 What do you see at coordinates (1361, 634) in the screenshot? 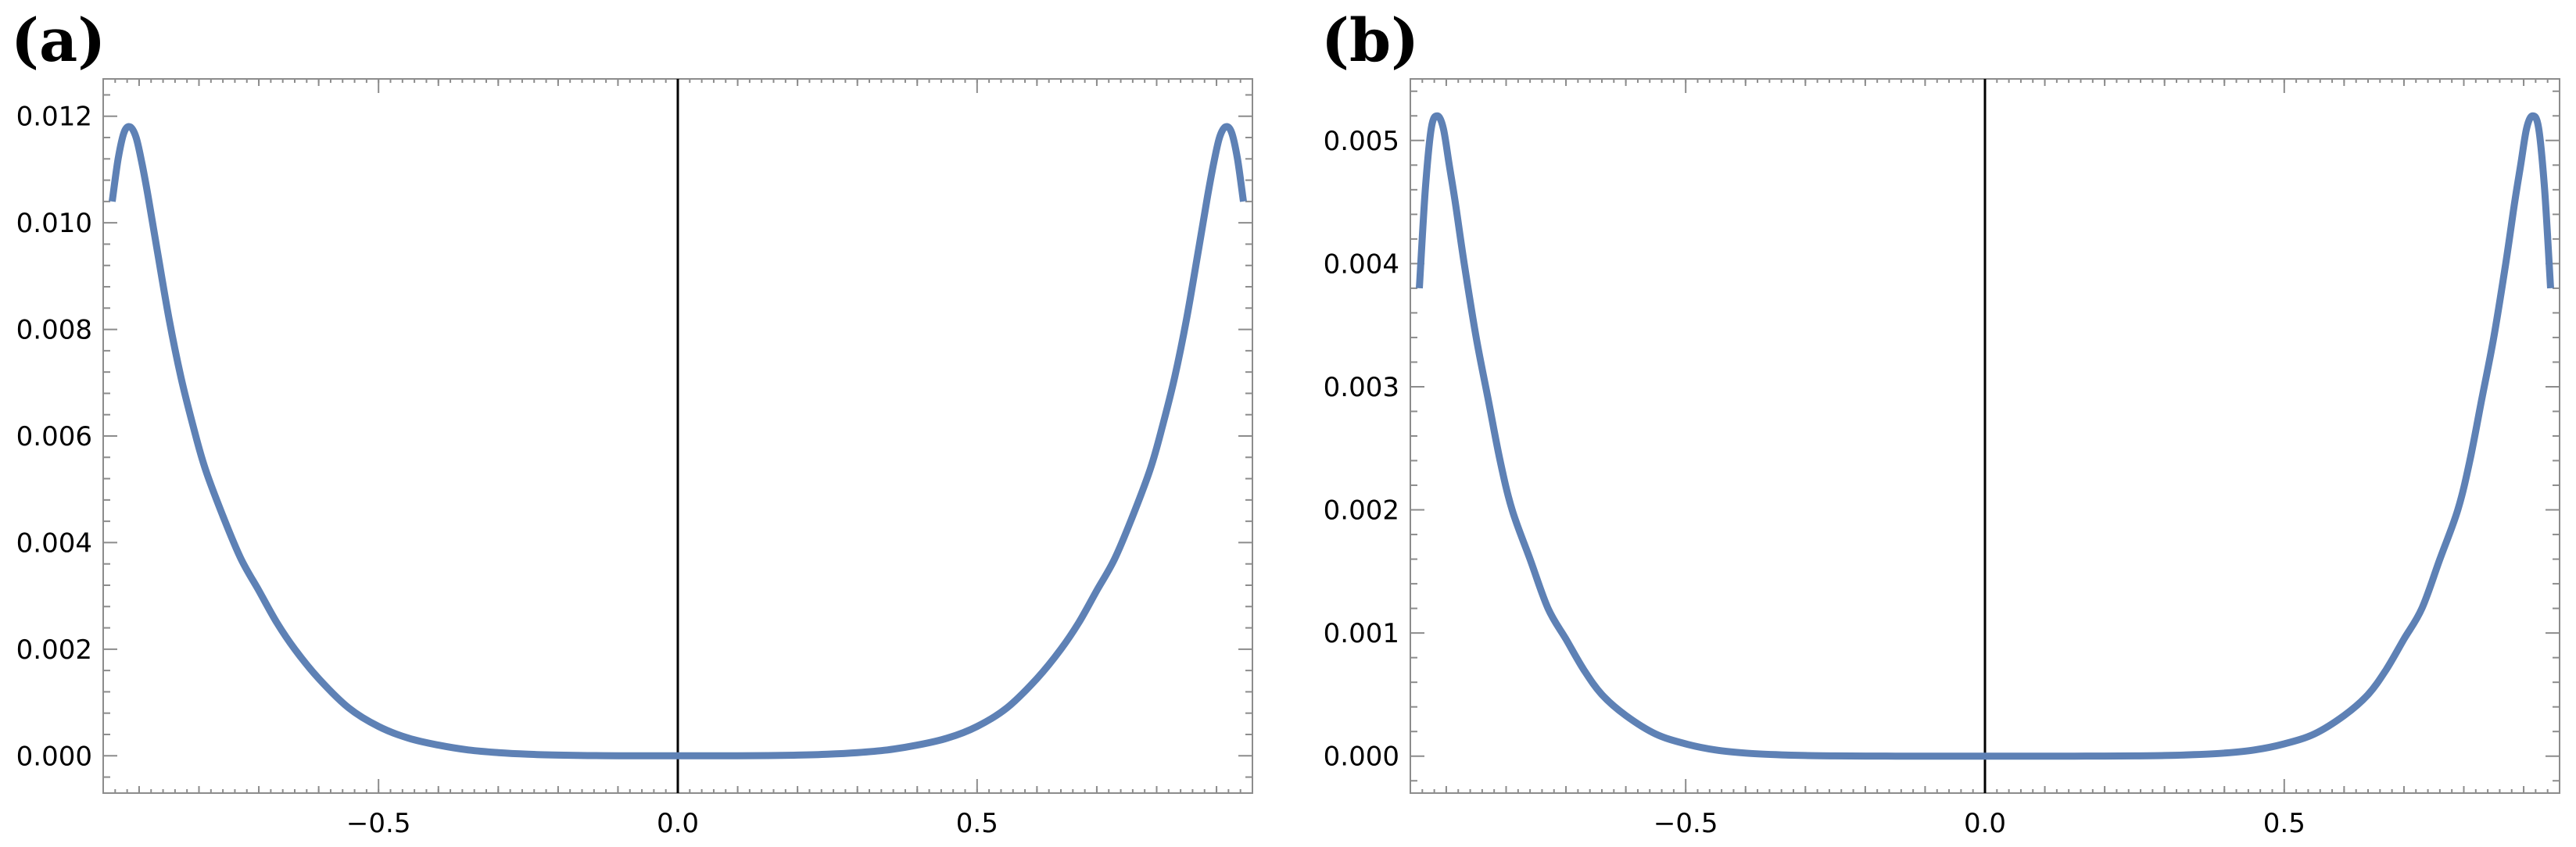
I see `y-tick-label: 0.001` at bounding box center [1361, 634].